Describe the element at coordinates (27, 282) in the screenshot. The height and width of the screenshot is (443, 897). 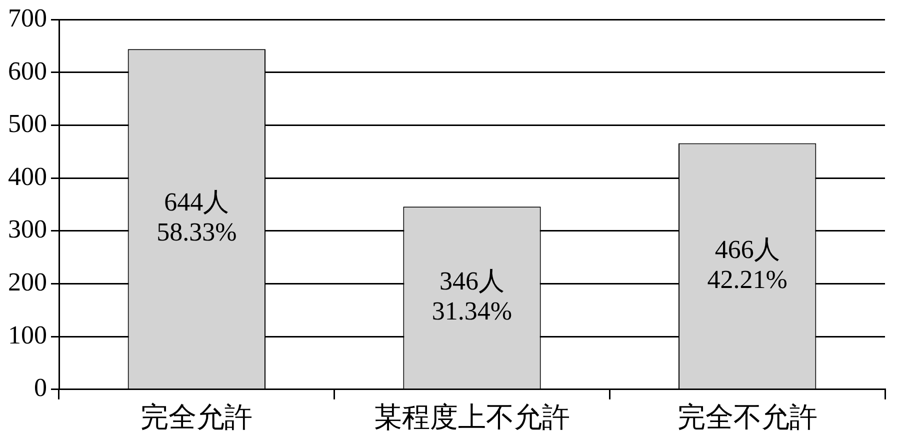
I see `y-tick-label: 200` at that location.